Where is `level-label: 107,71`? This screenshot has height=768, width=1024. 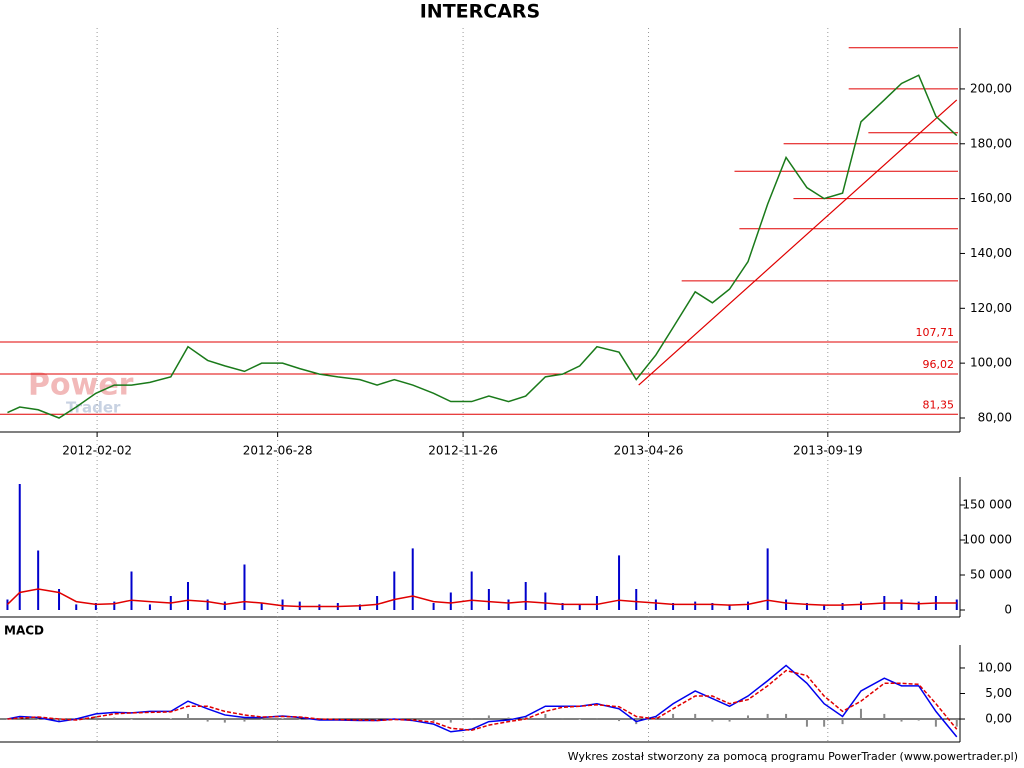 level-label: 107,71 is located at coordinates (935, 332).